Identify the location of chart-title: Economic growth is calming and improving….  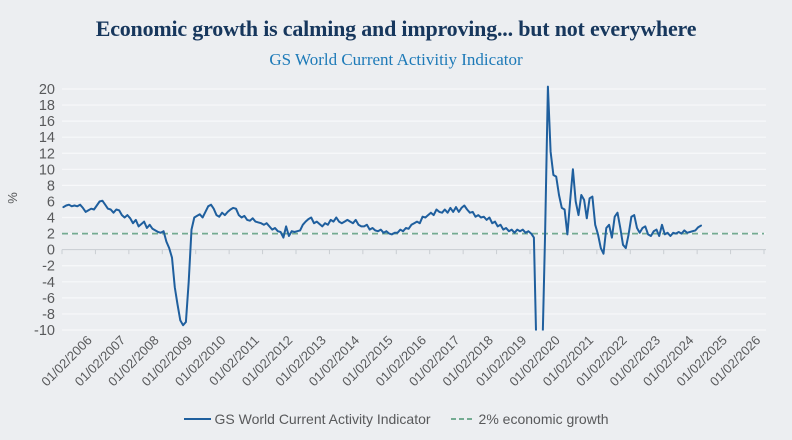
(396, 28).